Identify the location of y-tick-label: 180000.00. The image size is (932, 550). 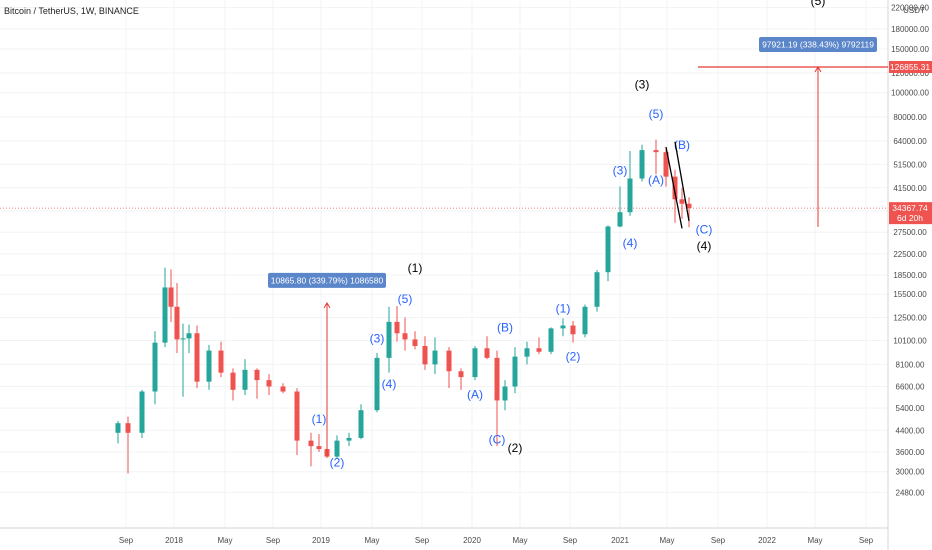
(910, 29).